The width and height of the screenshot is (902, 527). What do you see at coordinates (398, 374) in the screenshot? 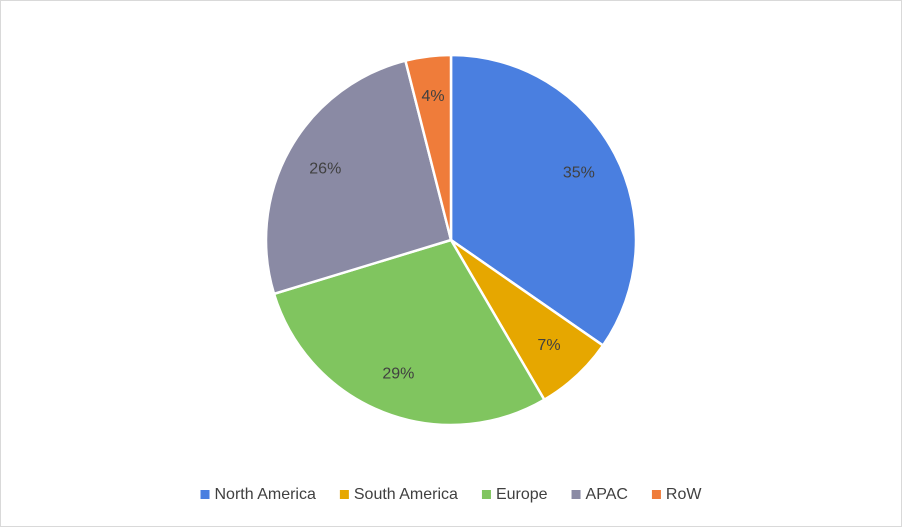
I see `data-label: 29%` at bounding box center [398, 374].